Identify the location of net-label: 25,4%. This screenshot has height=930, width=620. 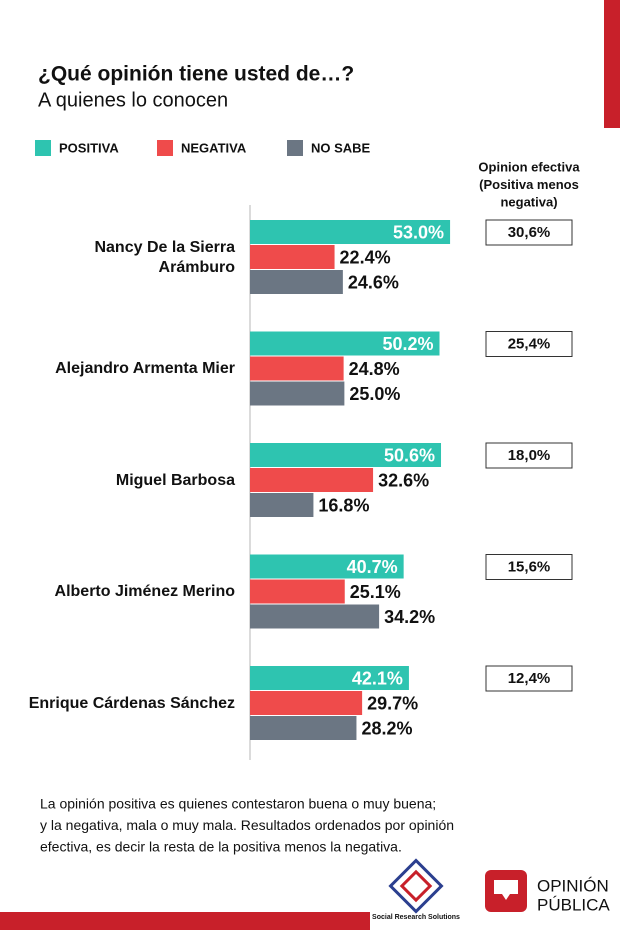
(529, 343).